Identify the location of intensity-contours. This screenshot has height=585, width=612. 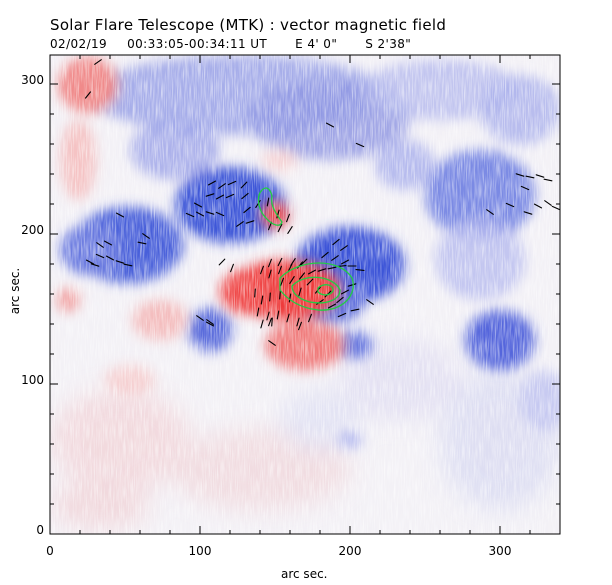
(305, 249).